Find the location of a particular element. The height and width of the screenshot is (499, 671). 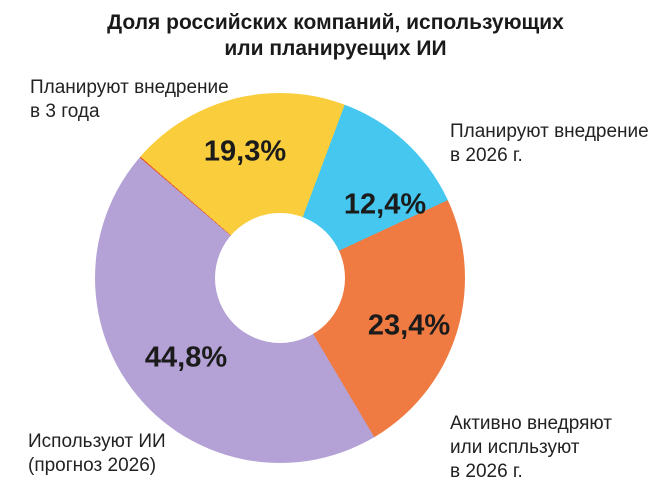

category-label-plan-3-years: Планируют внедрение в 3 года is located at coordinates (129, 99).